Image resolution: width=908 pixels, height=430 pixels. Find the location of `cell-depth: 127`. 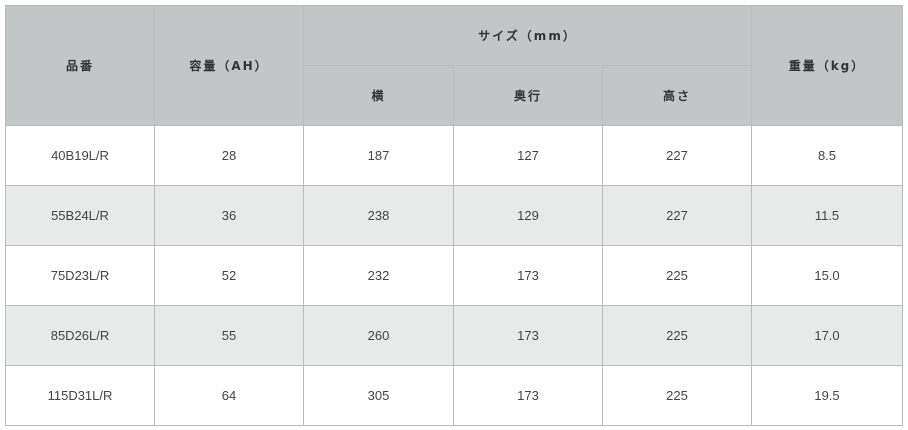

cell-depth: 127 is located at coordinates (528, 155).